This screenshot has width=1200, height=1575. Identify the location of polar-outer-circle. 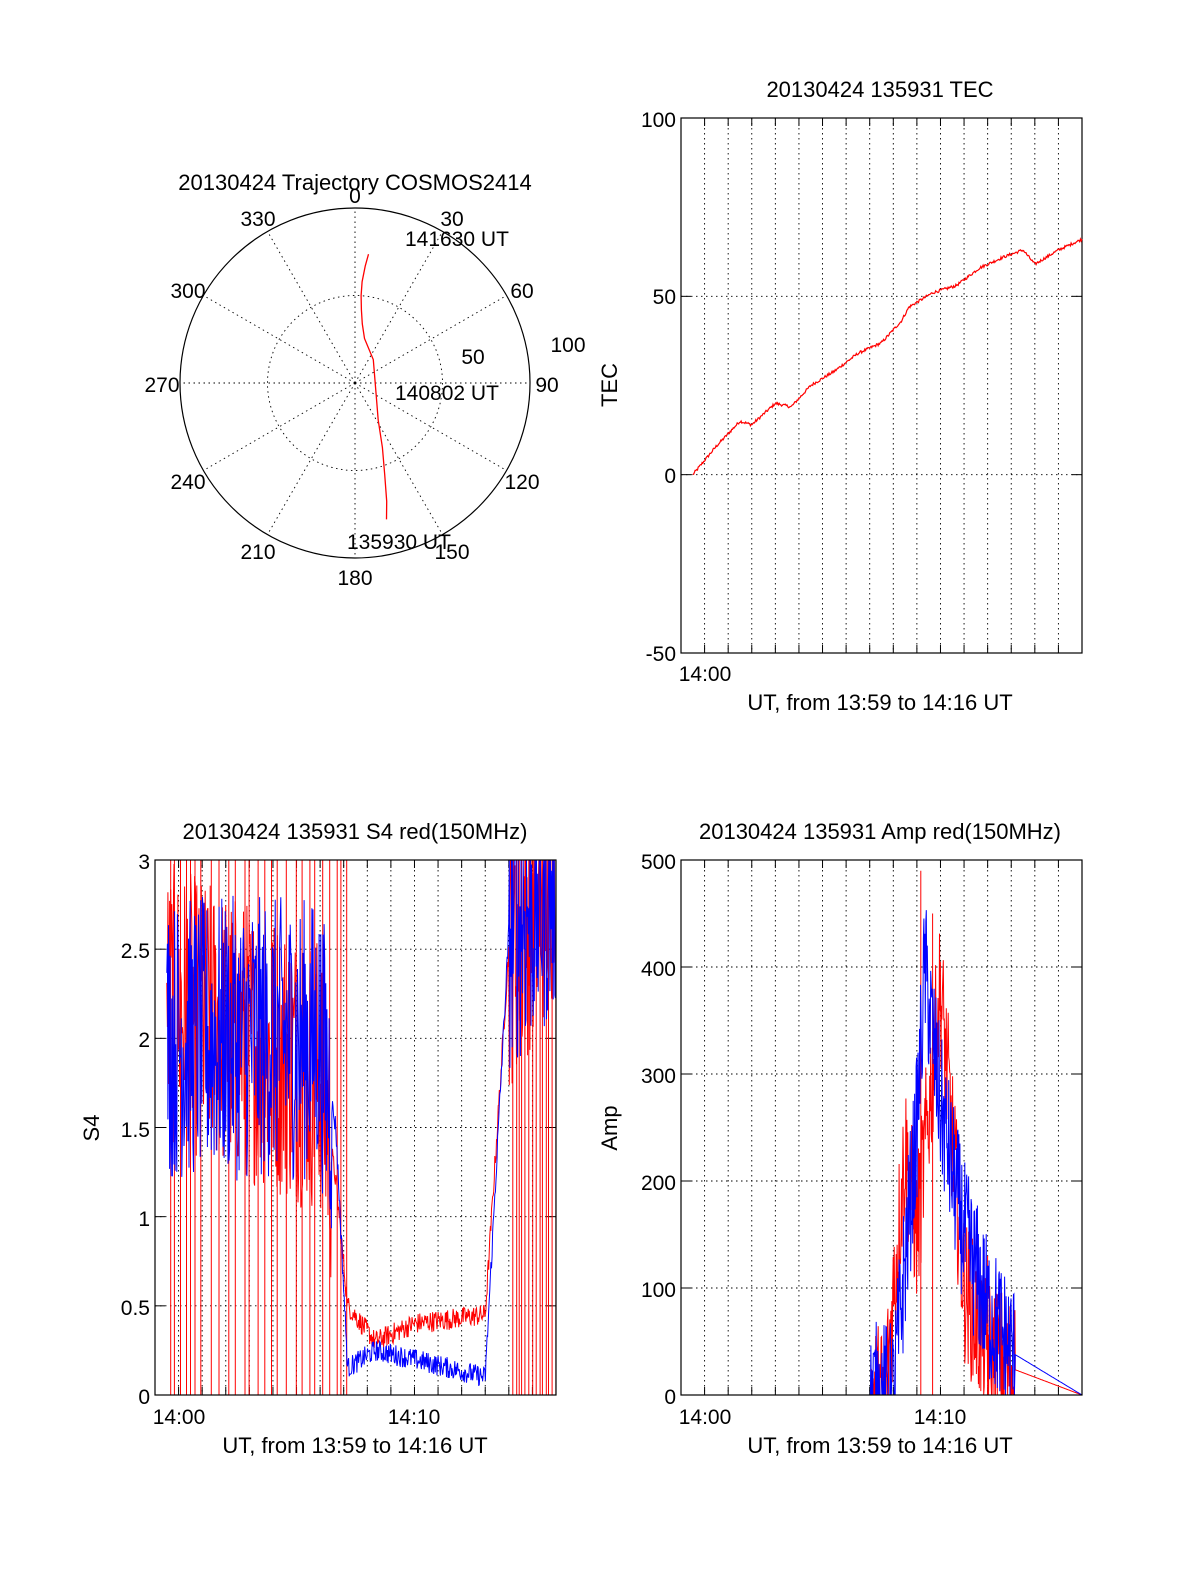
(355, 383).